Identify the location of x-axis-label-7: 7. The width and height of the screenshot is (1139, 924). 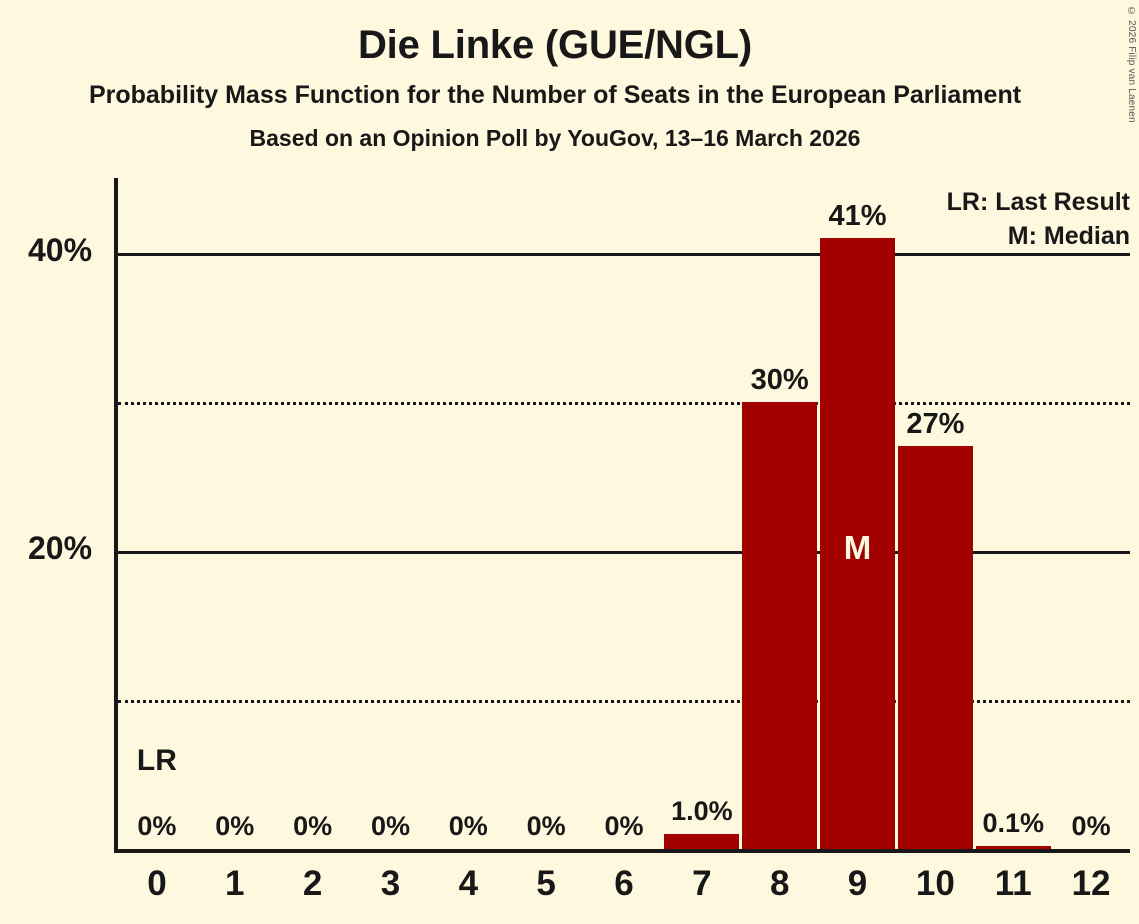
(702, 883).